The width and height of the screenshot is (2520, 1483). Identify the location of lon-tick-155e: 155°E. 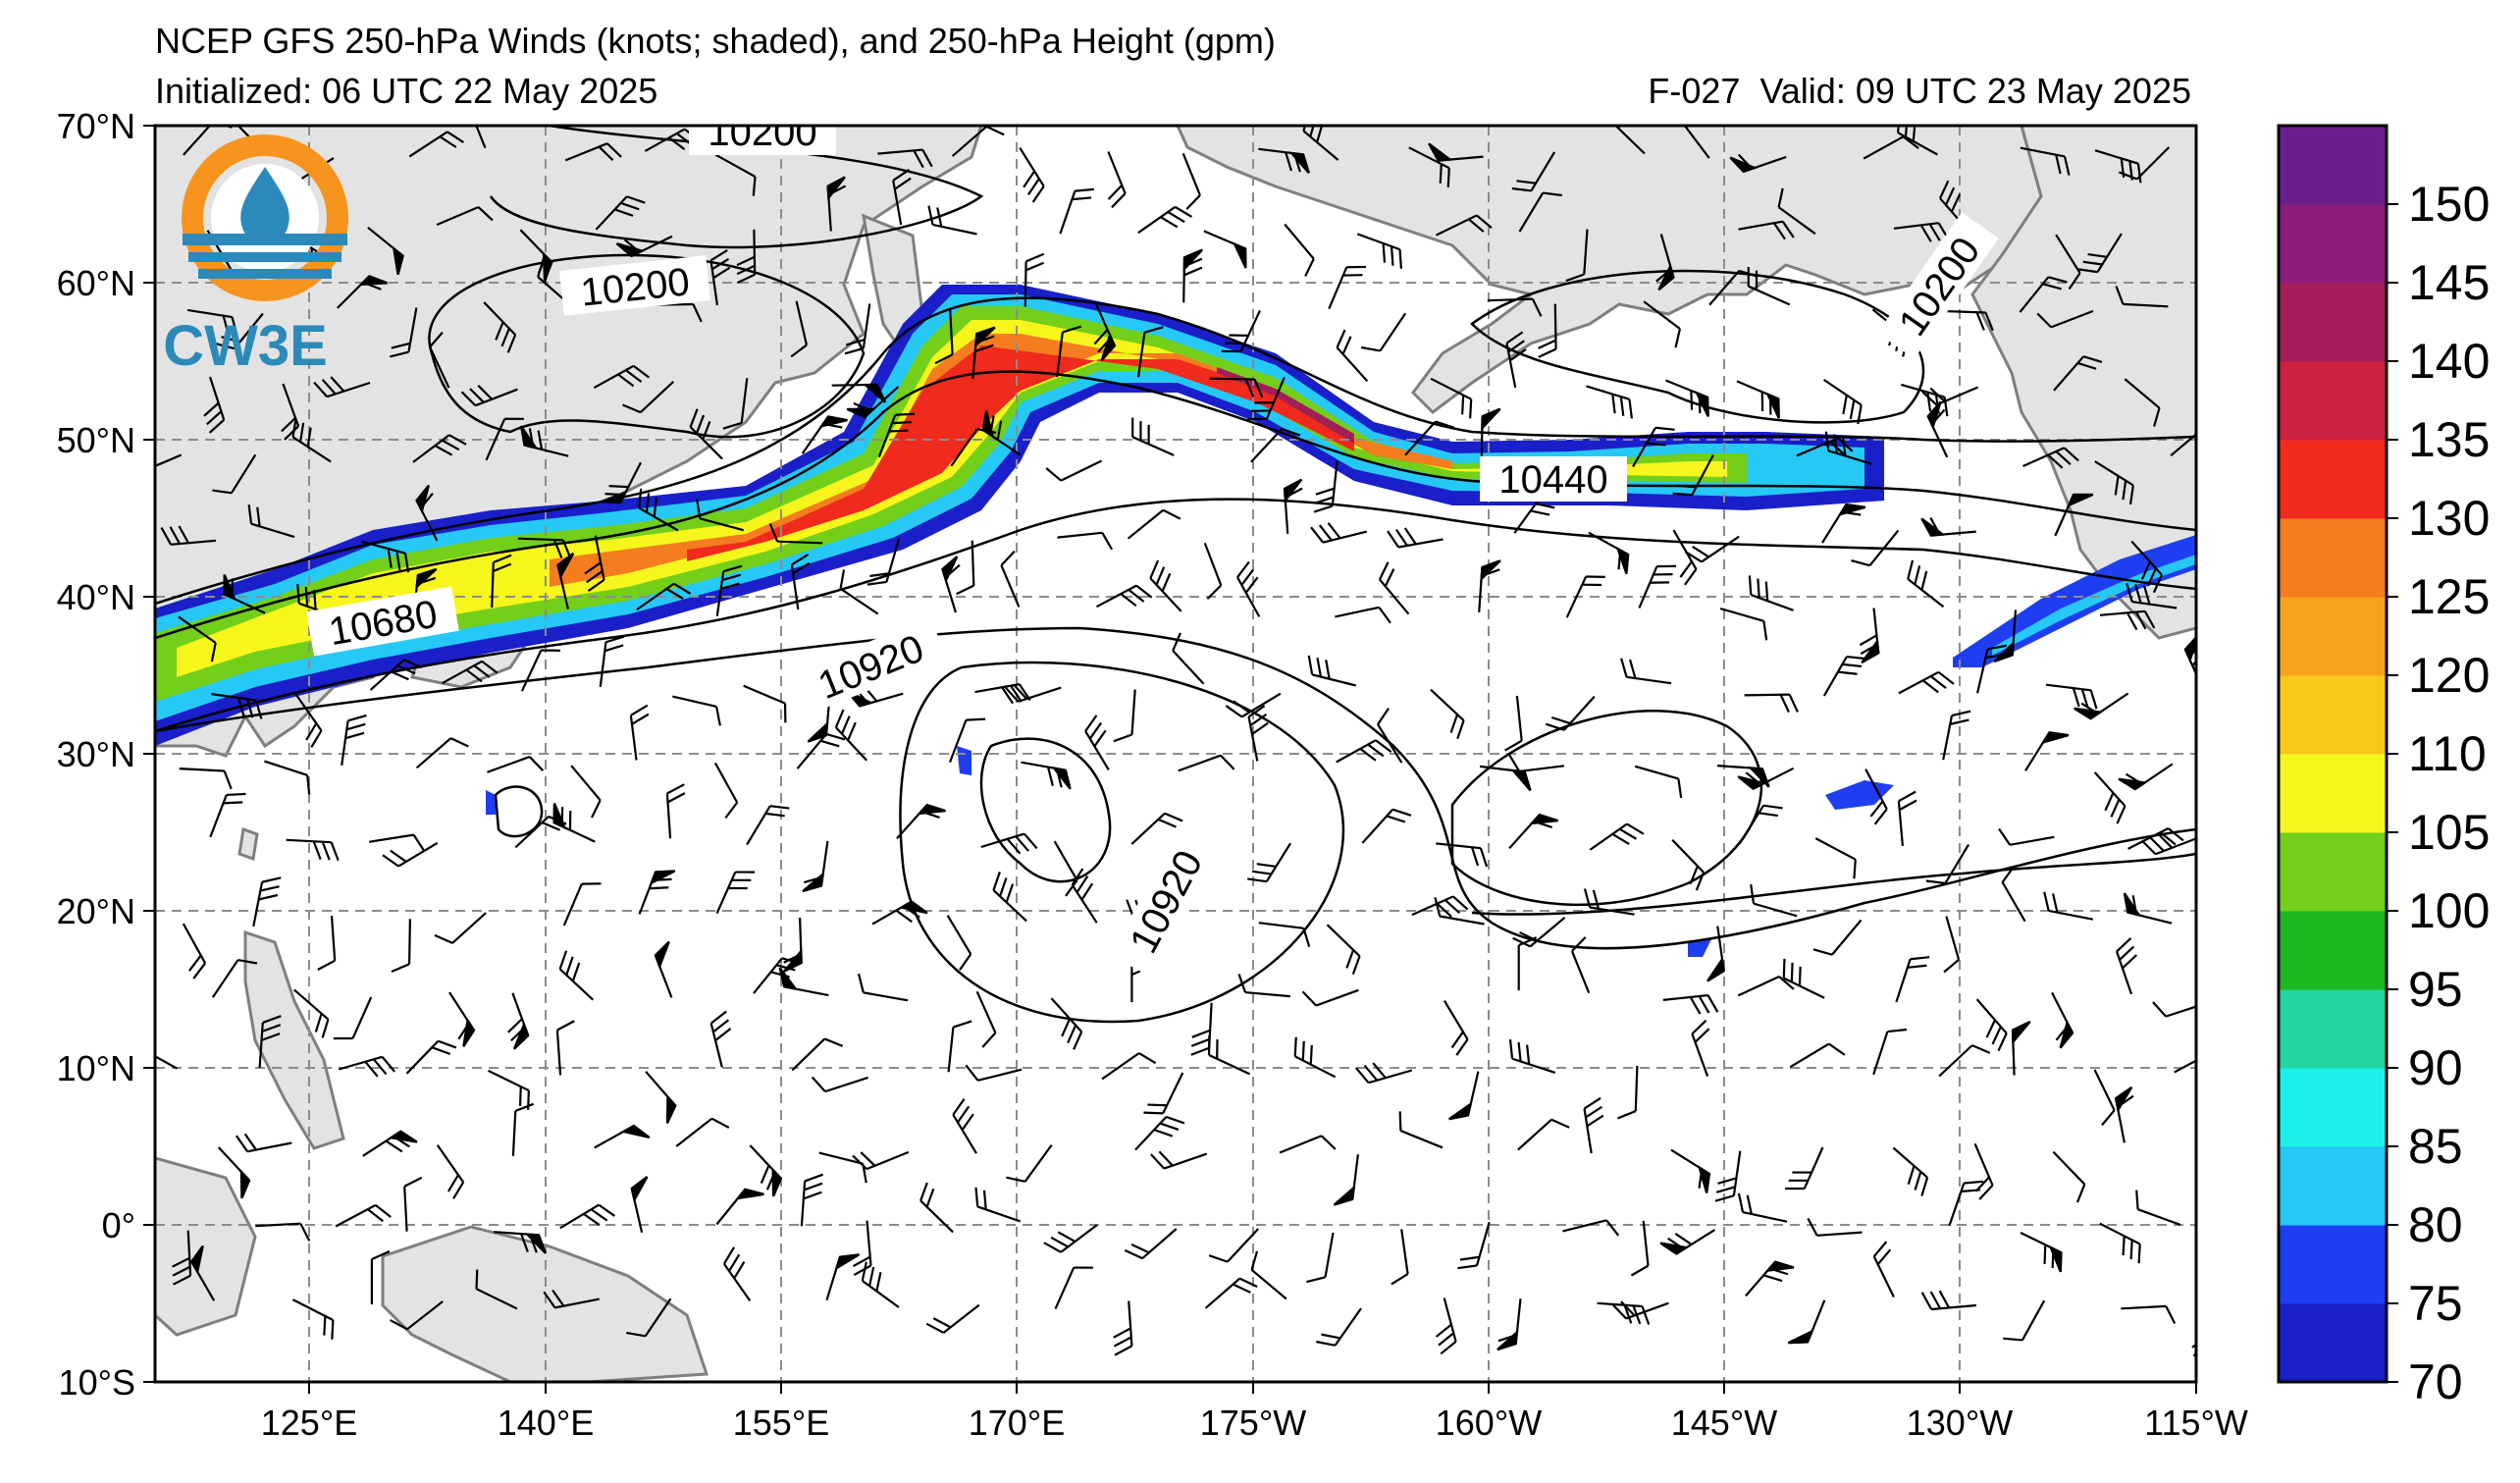
(781, 1423).